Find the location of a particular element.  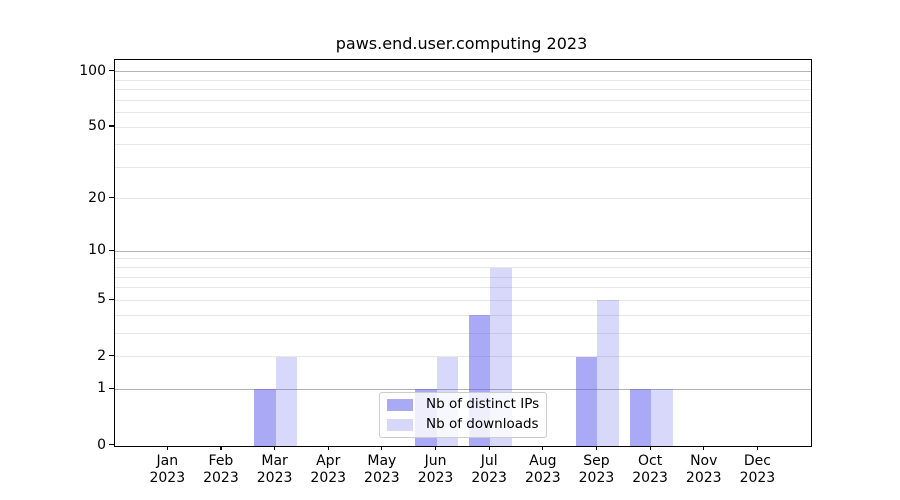

x-tick-label: Feb 2023 is located at coordinates (221, 469).